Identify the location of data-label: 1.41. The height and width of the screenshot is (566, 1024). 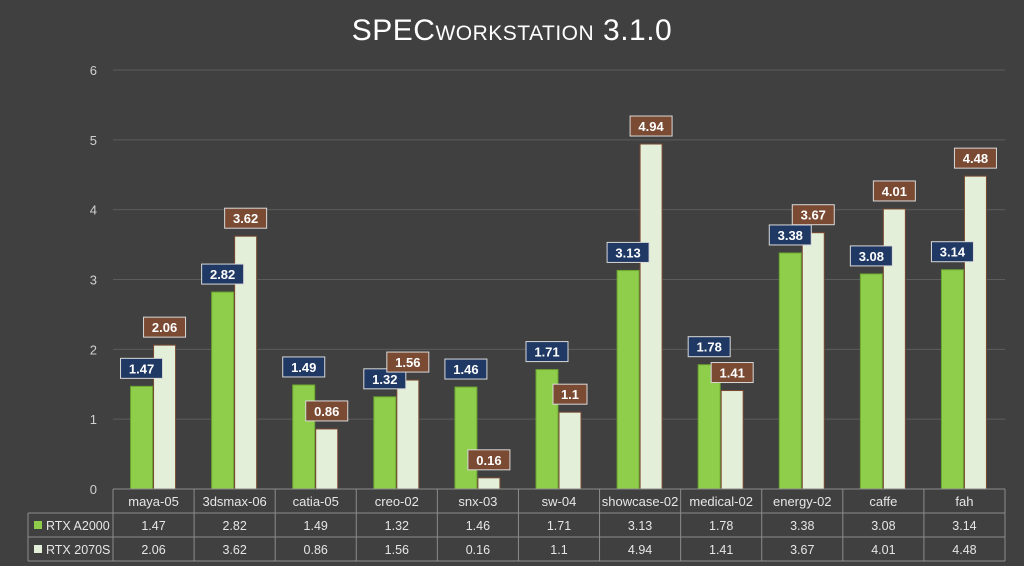
(732, 373).